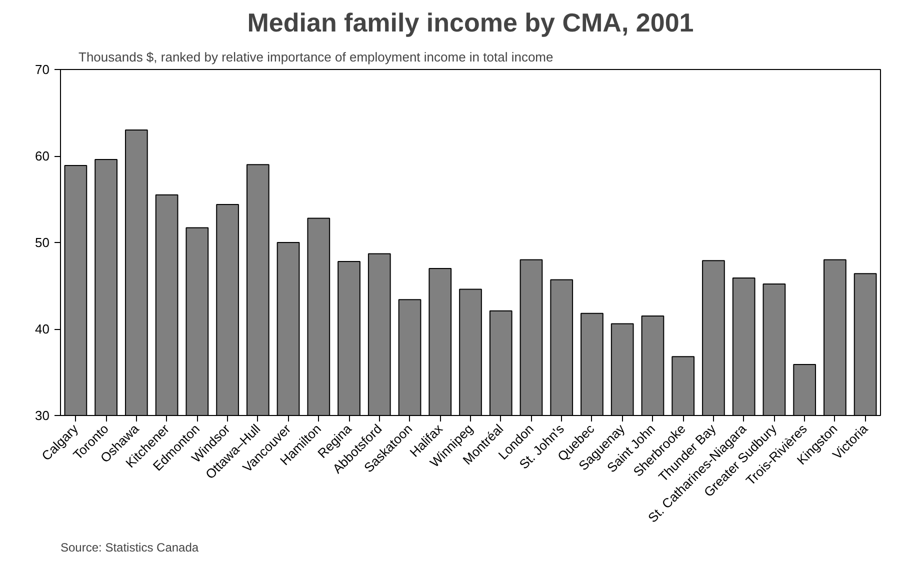  What do you see at coordinates (42, 242) in the screenshot?
I see `y-tick-label: 50` at bounding box center [42, 242].